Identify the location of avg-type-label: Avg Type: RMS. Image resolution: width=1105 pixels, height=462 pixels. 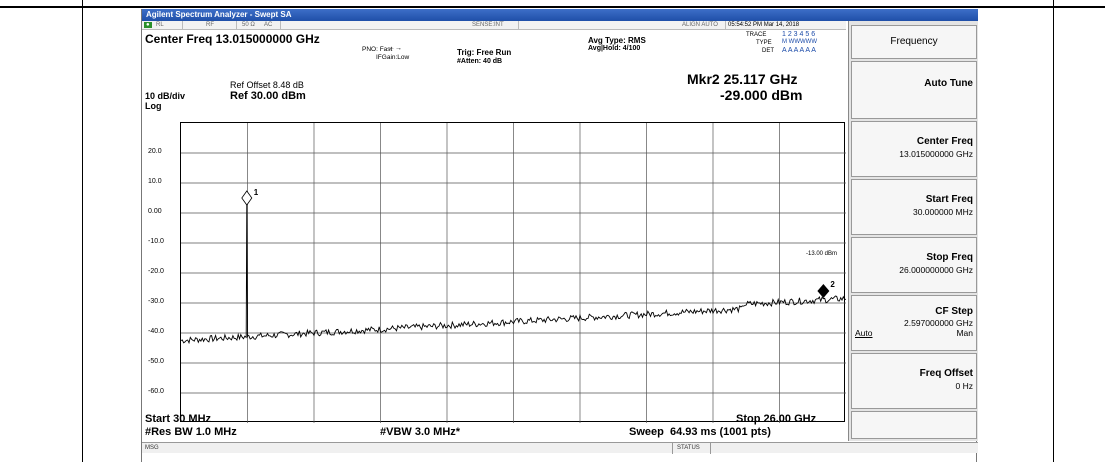
(617, 40).